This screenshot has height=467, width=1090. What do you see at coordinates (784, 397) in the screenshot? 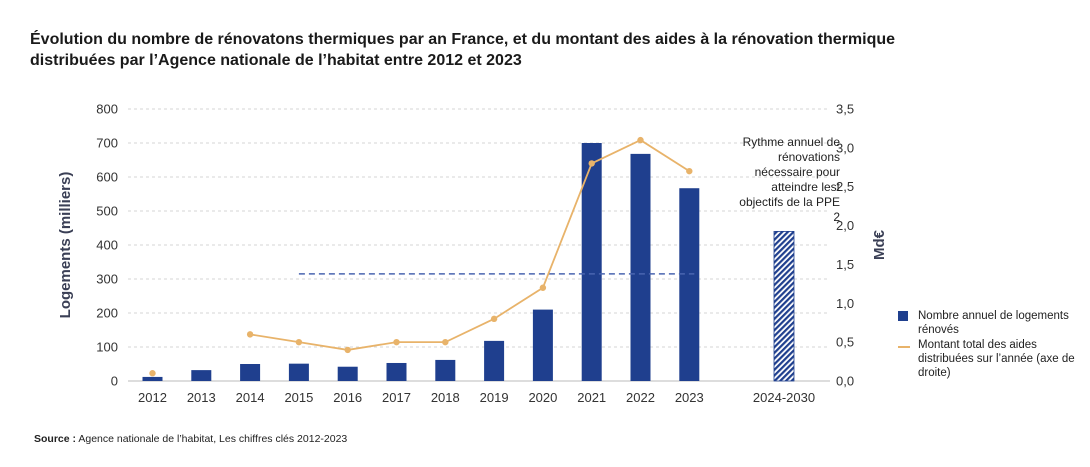
I see `x-tick-label: 2024-2030` at bounding box center [784, 397].